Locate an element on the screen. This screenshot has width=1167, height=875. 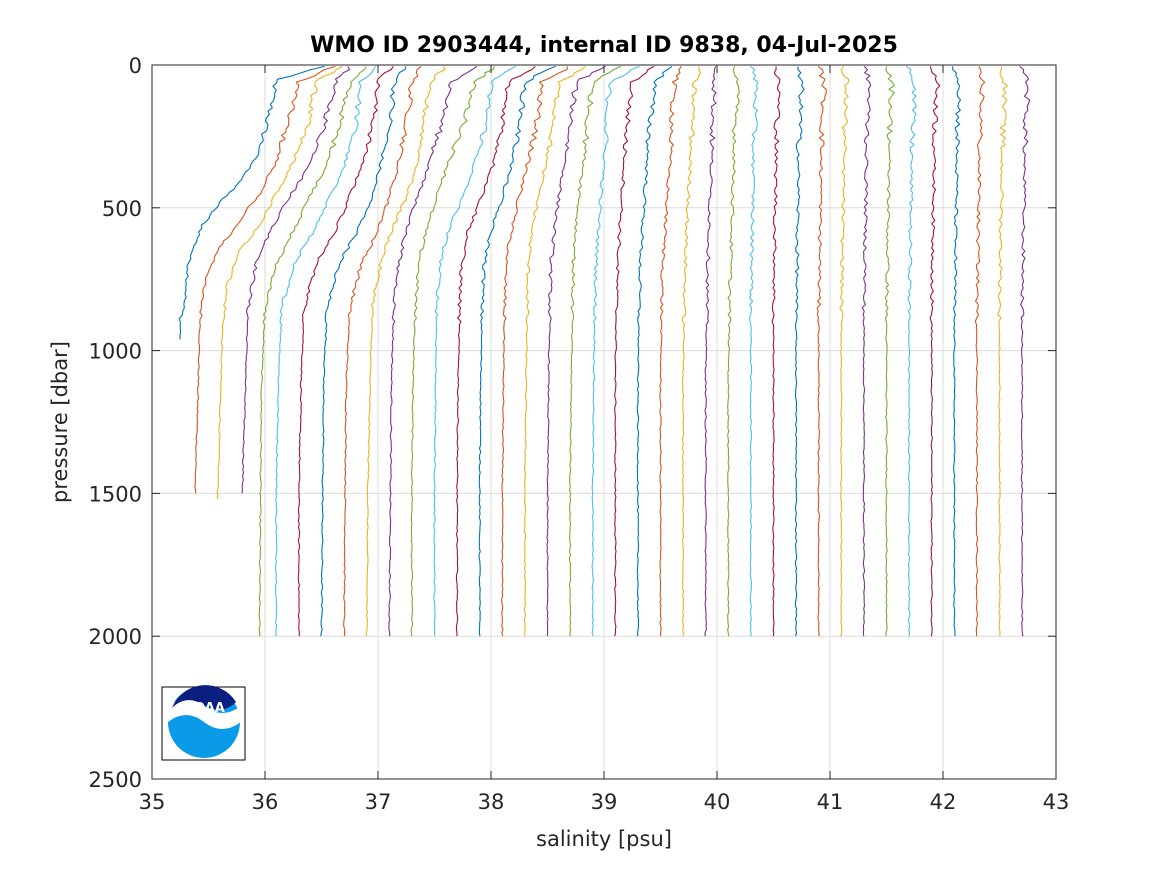
logo-text: NOAA is located at coordinates (204, 708).